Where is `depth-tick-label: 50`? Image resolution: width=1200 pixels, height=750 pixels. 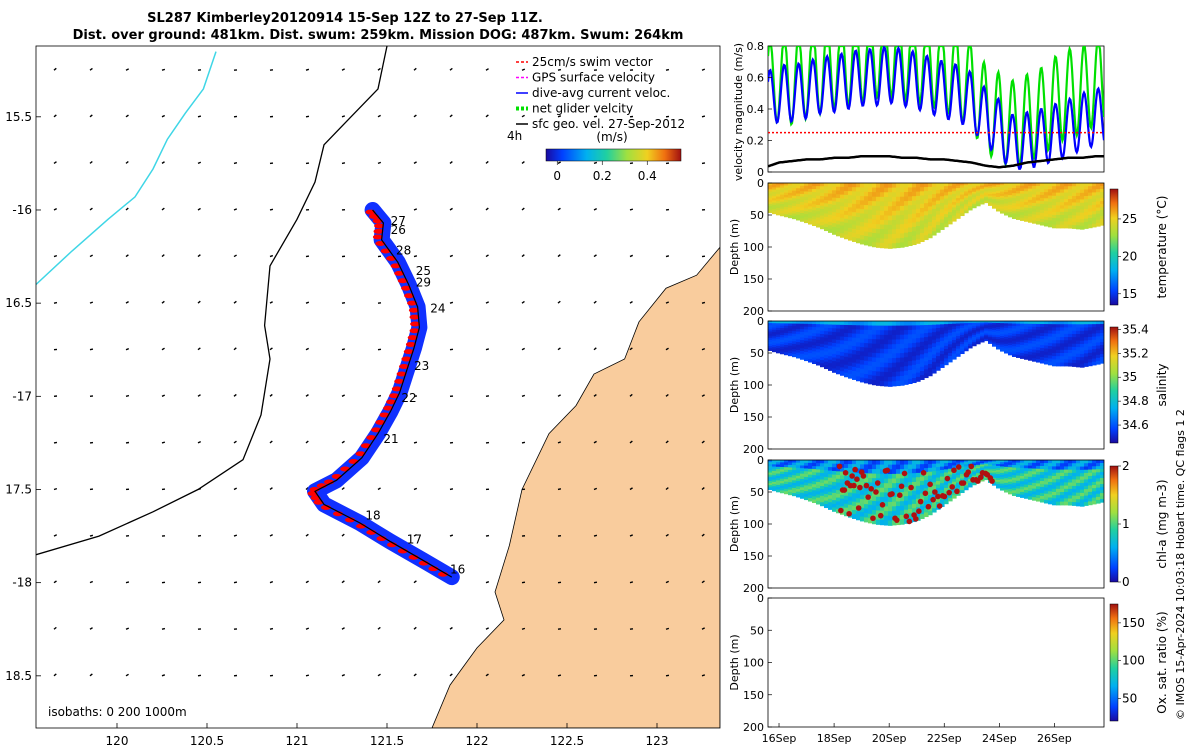 depth-tick-label: 50 is located at coordinates (757, 353).